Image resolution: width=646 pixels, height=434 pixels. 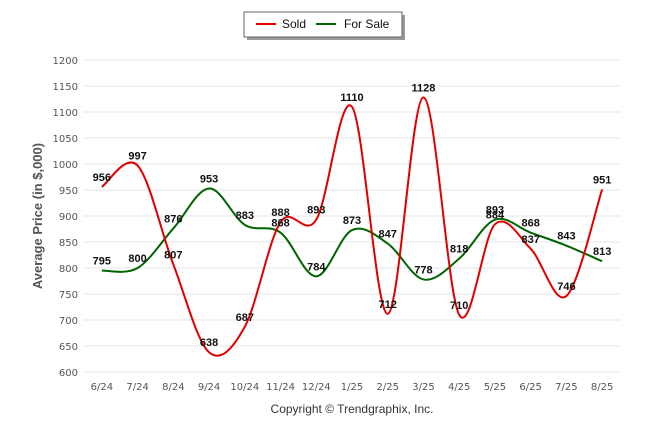 What do you see at coordinates (65, 61) in the screenshot?
I see `y-tick-label: 1200` at bounding box center [65, 61].